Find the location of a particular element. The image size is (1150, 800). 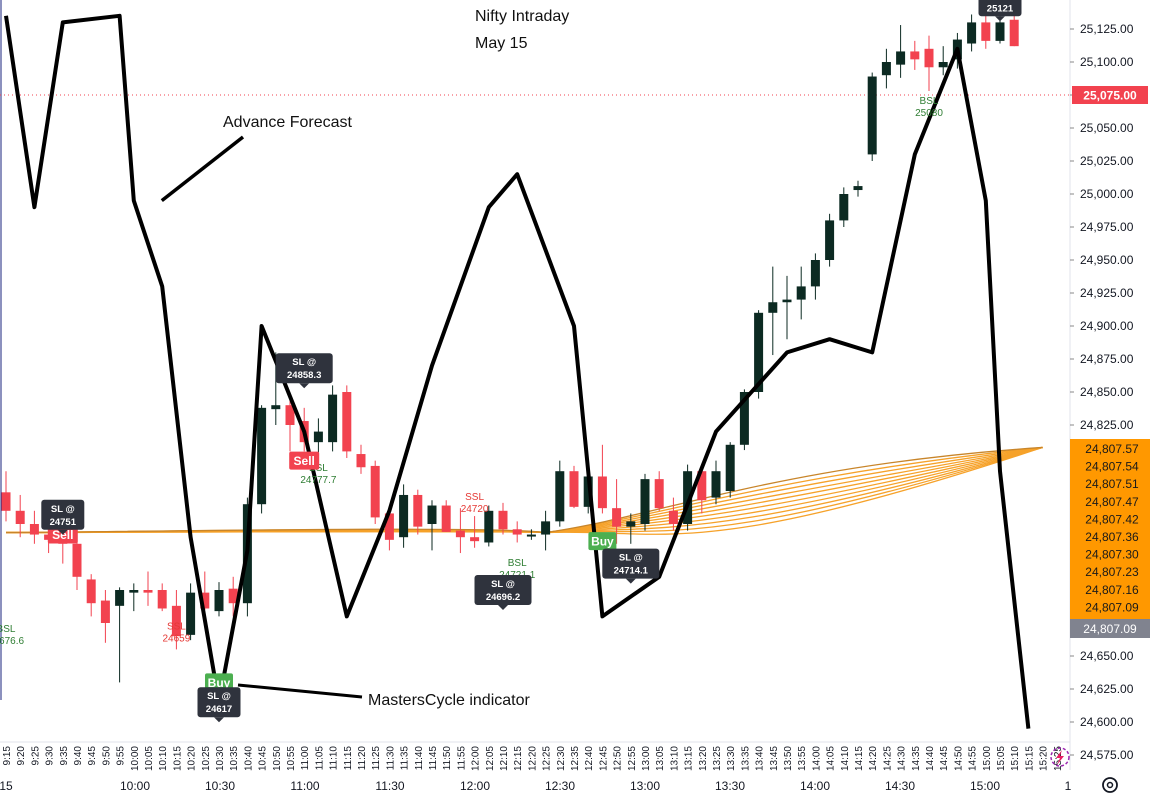

price-tick-label: 25,050.00 is located at coordinates (1107, 128).